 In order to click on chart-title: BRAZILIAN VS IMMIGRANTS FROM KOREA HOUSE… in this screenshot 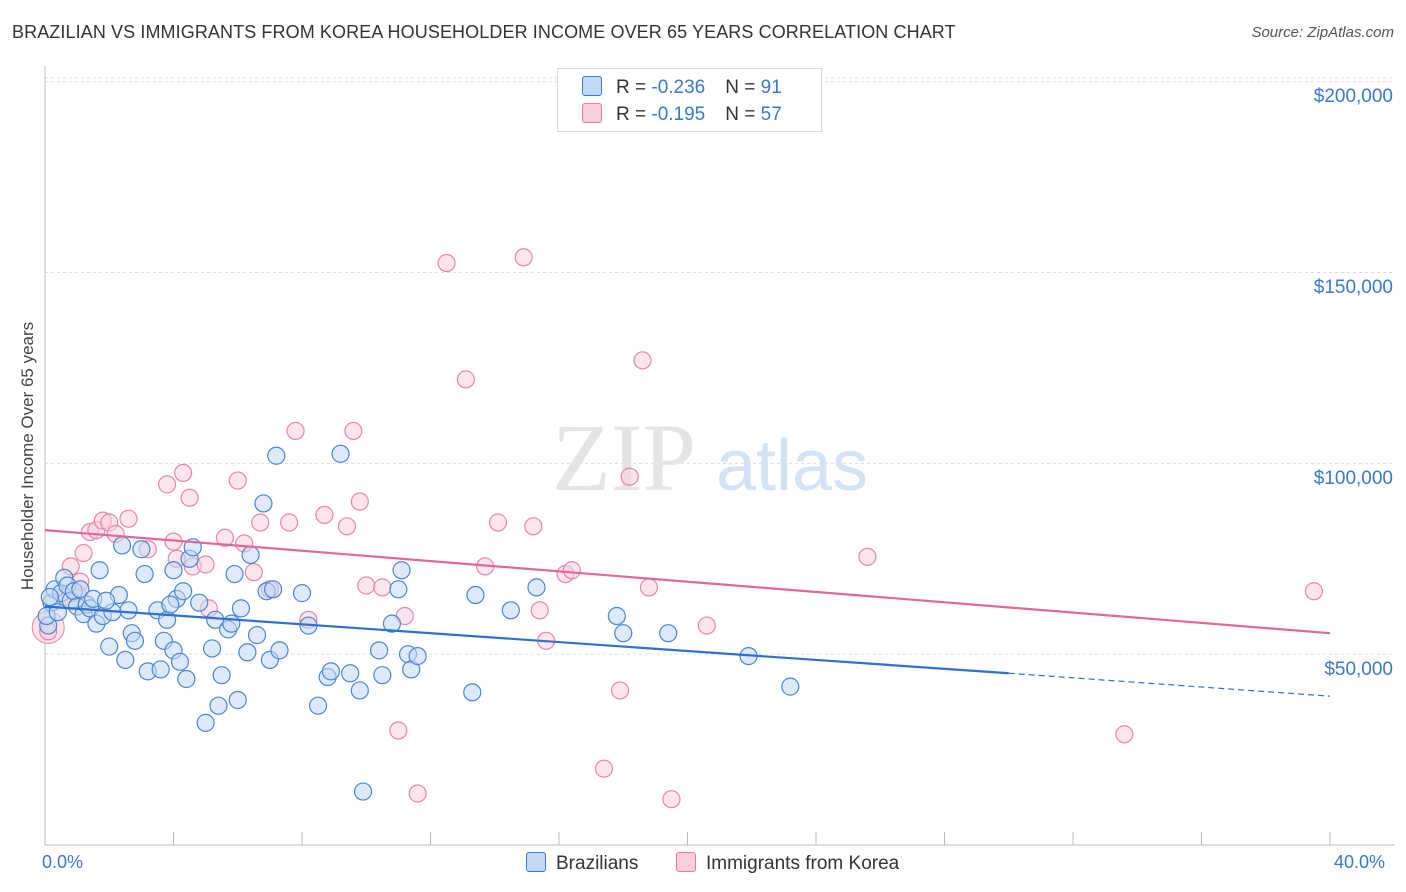, I will do `click(484, 32)`.